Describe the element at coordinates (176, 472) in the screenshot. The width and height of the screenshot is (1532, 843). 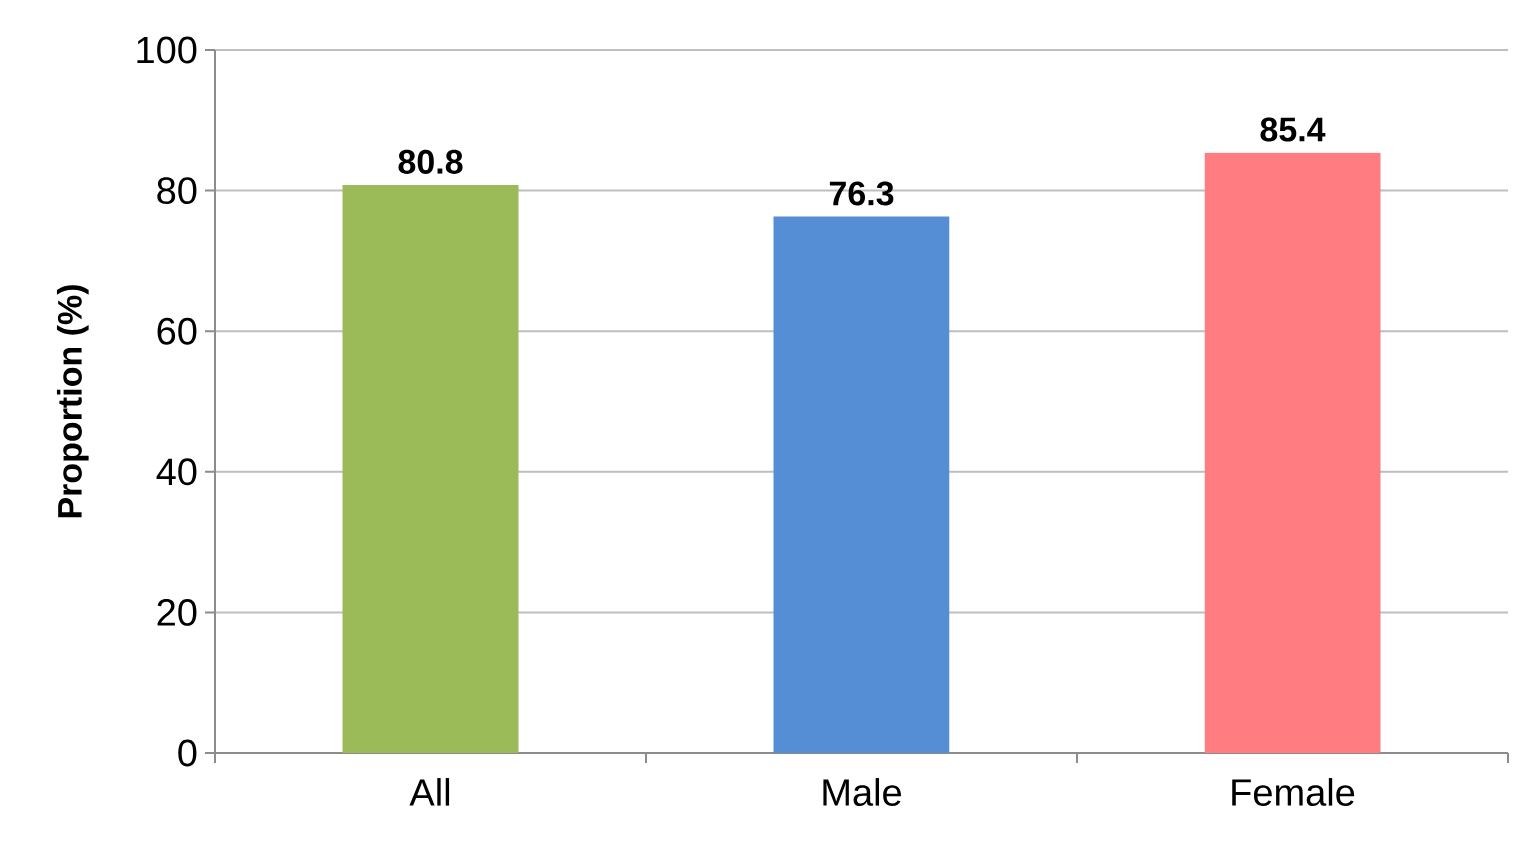
I see `y-tick-label: 40` at that location.